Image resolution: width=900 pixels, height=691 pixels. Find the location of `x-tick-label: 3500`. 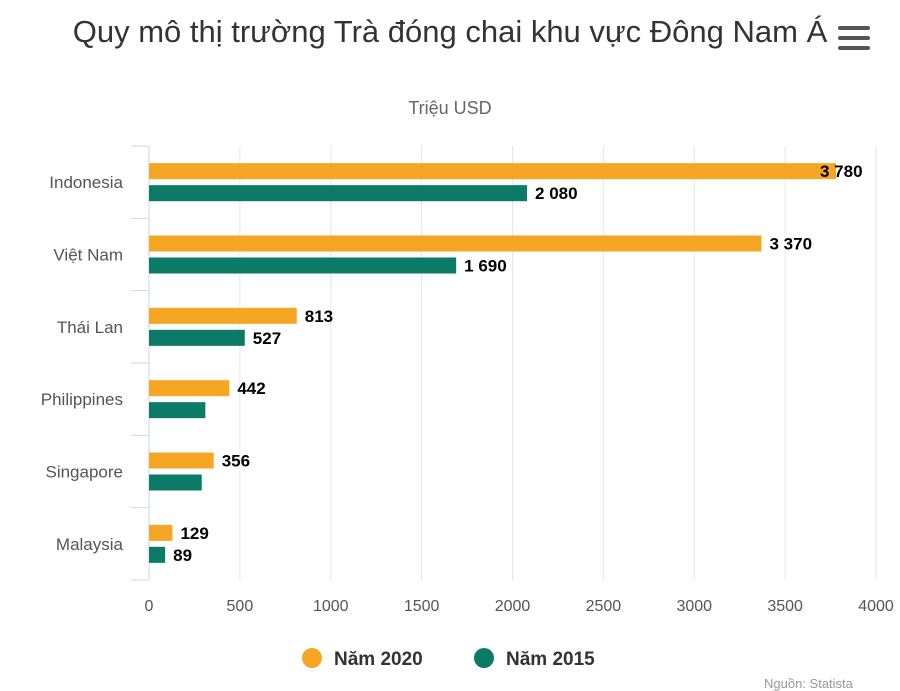

x-tick-label: 3500 is located at coordinates (785, 606).